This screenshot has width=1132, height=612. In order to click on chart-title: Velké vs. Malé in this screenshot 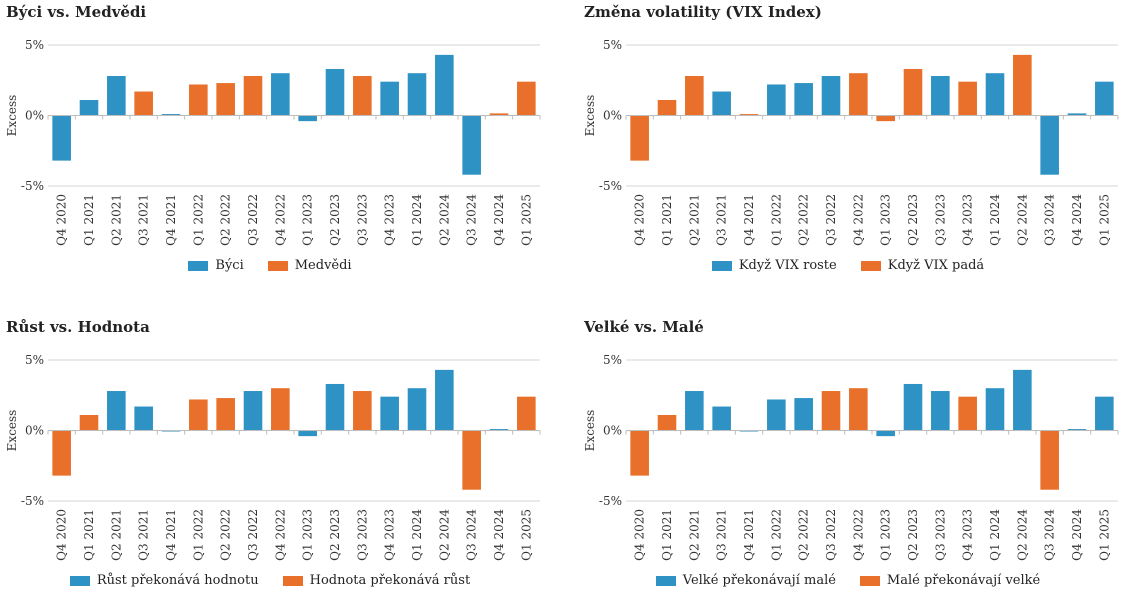, I will do `click(644, 327)`.